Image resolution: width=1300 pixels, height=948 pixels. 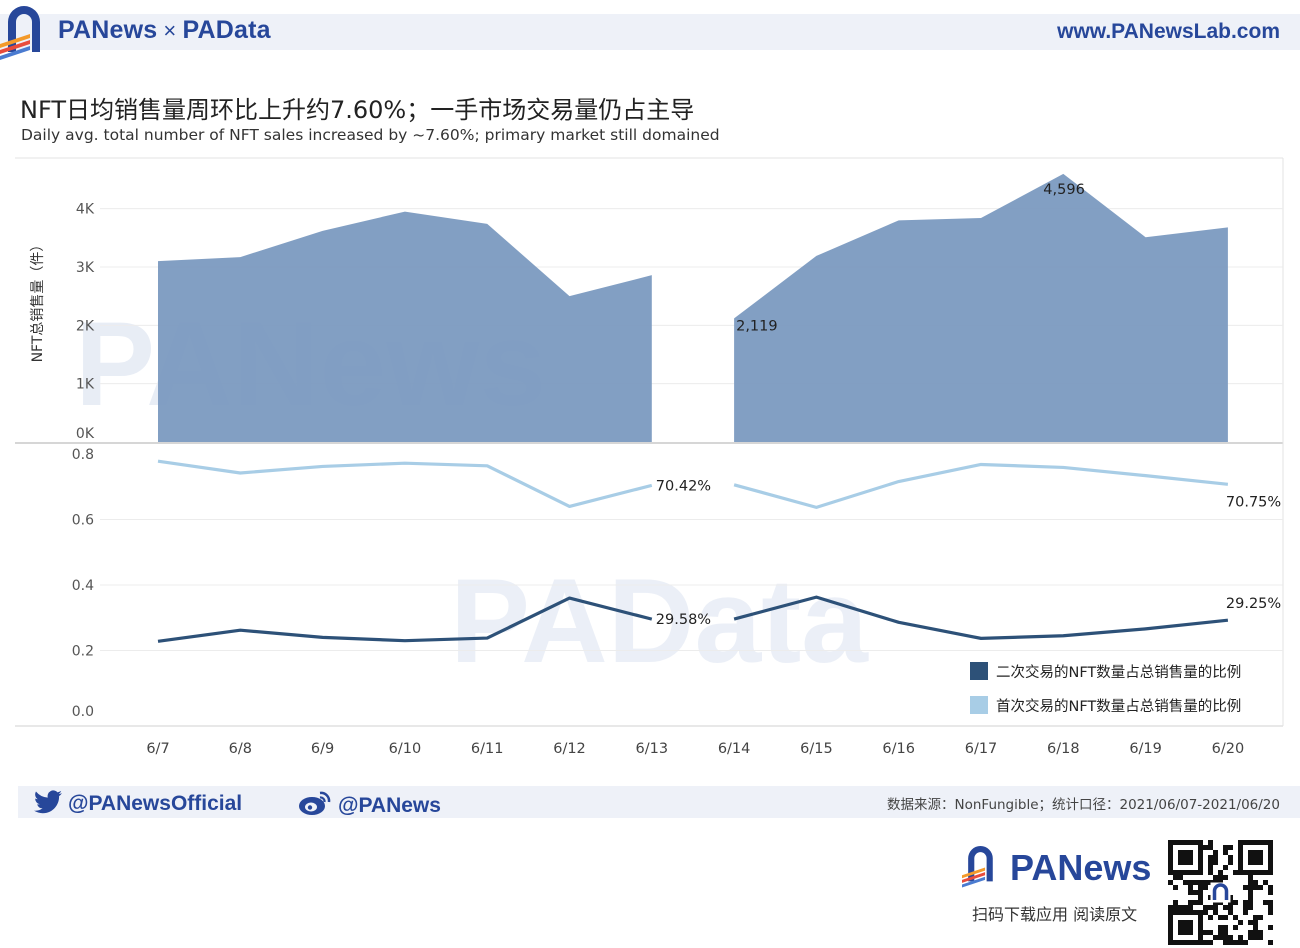 What do you see at coordinates (487, 749) in the screenshot?
I see `x-tick-label: 6/11` at bounding box center [487, 749].